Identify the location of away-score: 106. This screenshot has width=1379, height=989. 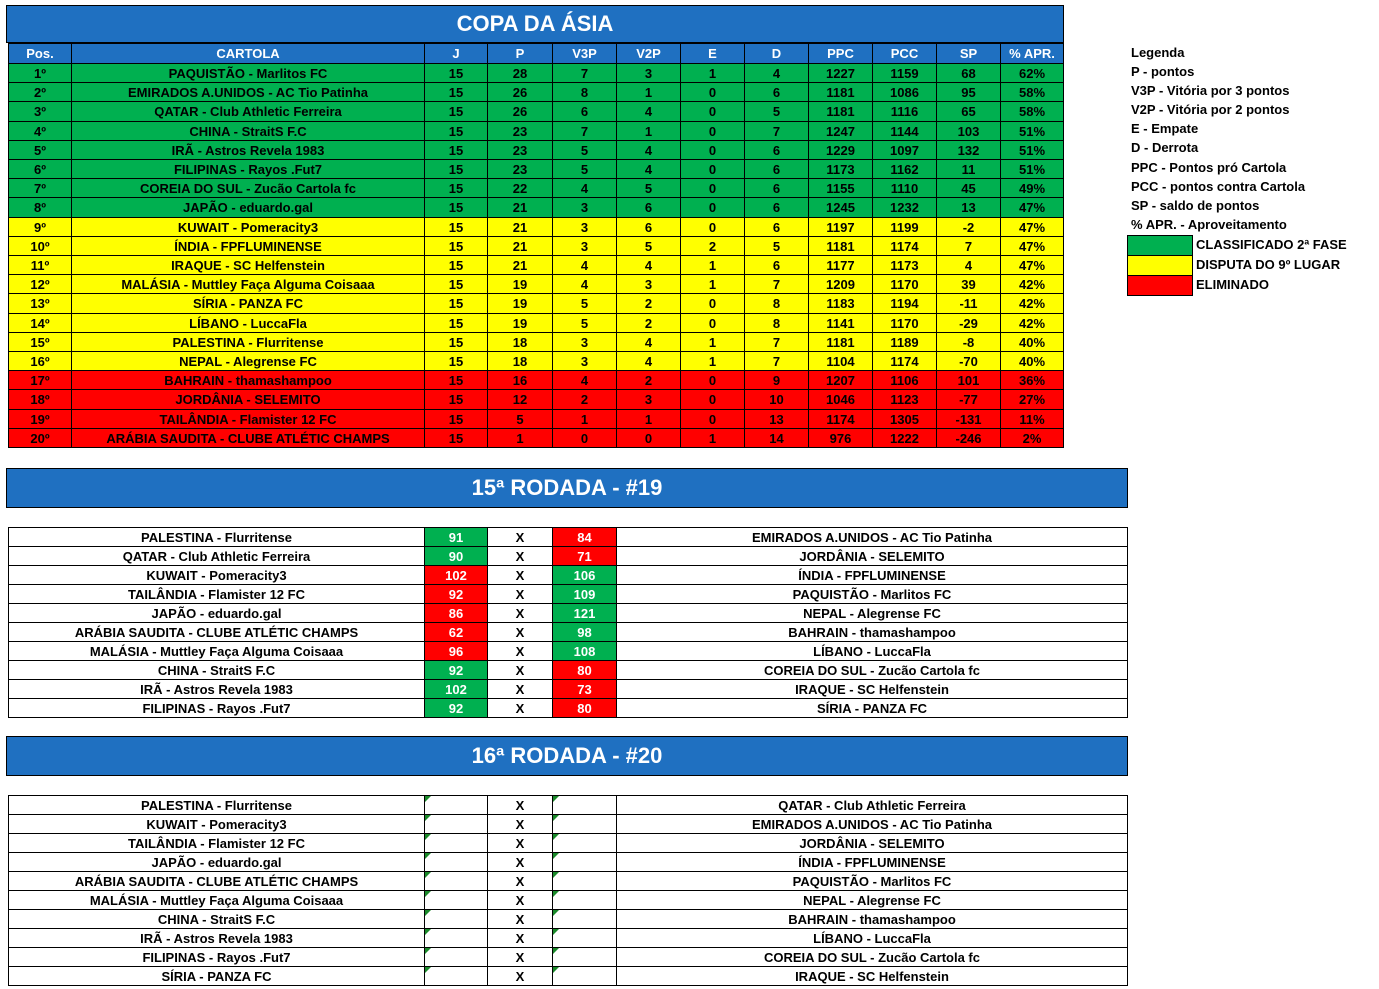
(584, 575).